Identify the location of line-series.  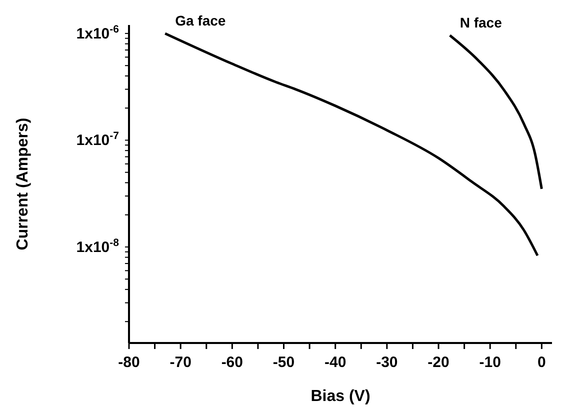
(495, 112).